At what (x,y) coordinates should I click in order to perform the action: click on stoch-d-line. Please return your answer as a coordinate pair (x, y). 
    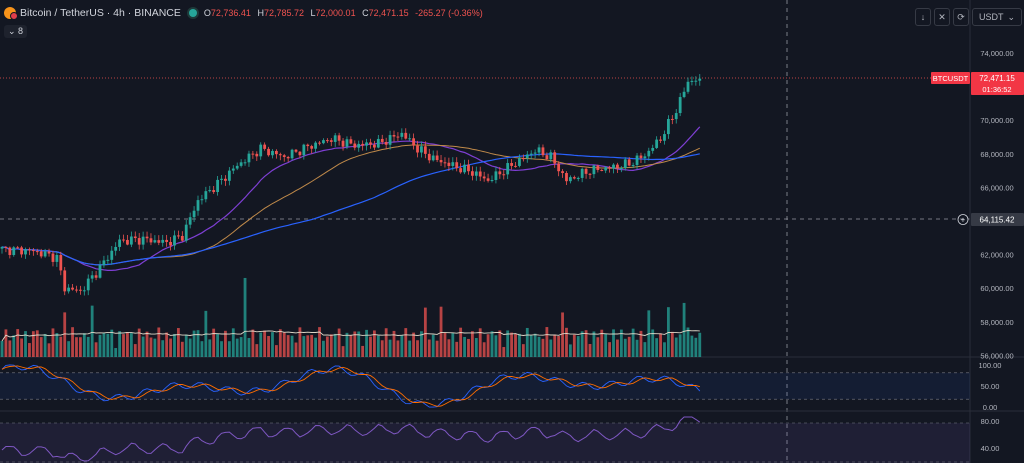
    Looking at the image, I should click on (350, 386).